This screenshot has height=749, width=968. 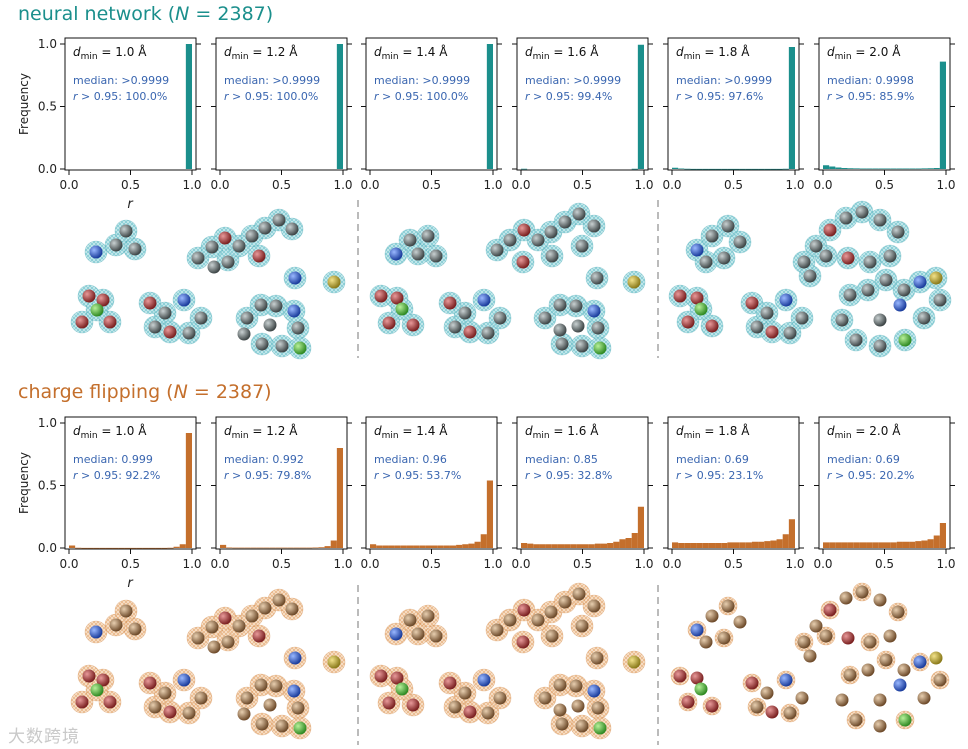 I want to click on dmin-label: dmin = 1.8 Å, so click(x=713, y=432).